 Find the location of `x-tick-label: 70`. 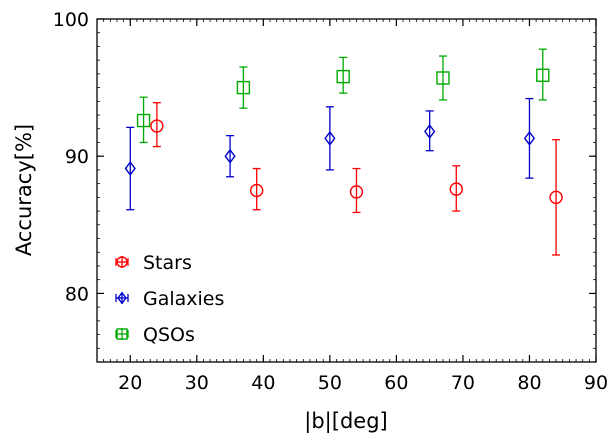

x-tick-label: 70 is located at coordinates (463, 383).